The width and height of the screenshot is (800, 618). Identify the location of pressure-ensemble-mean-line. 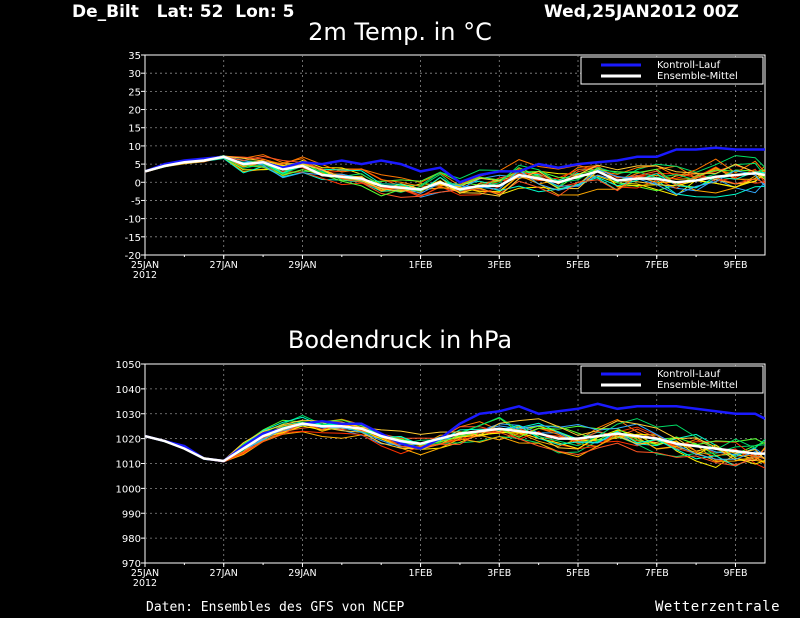
(455, 442).